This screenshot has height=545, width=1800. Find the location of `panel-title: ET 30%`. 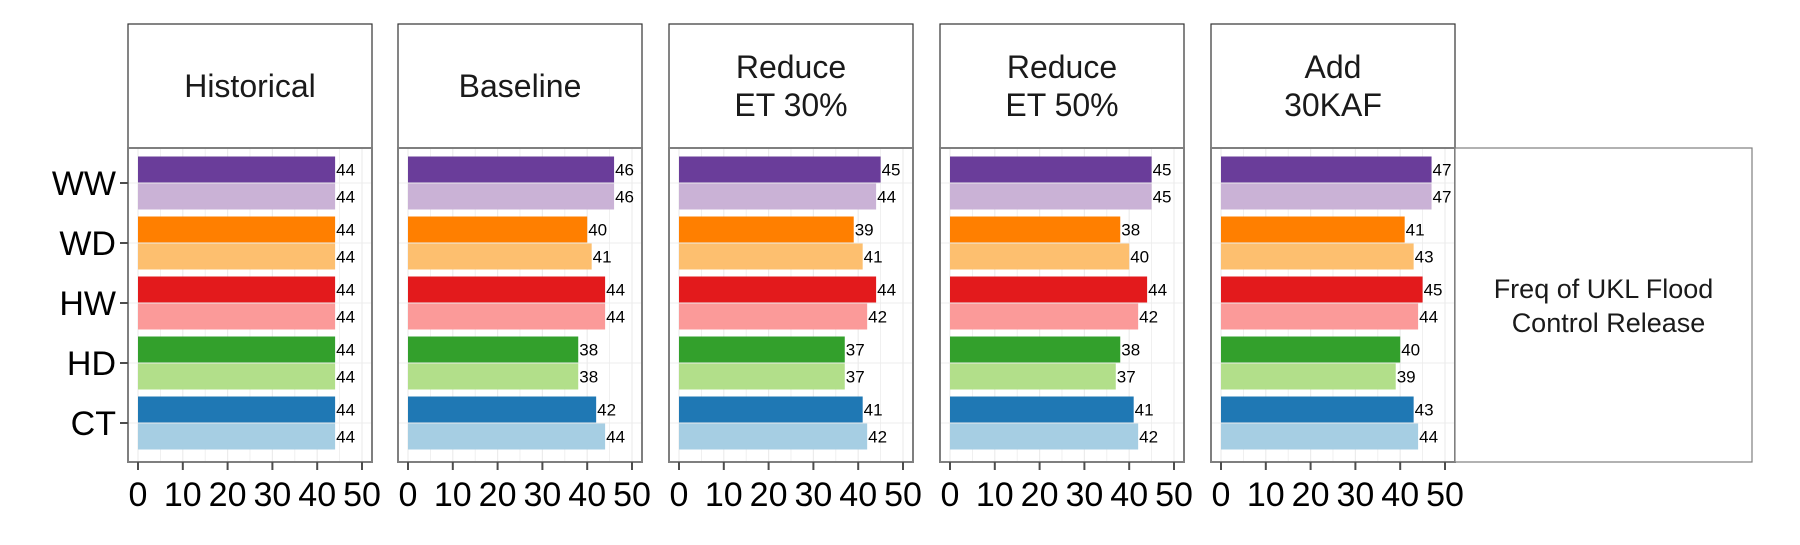

panel-title: ET 30% is located at coordinates (790, 105).